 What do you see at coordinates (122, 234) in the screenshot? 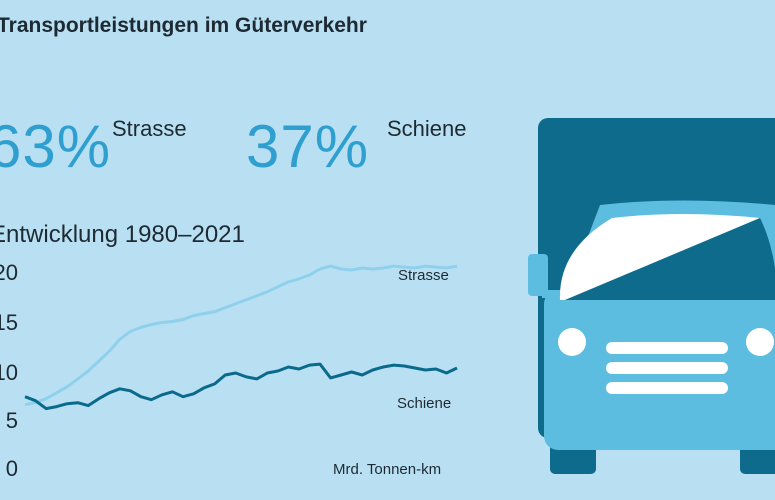
I see `chart-title: Entwicklung 1980–2021` at bounding box center [122, 234].